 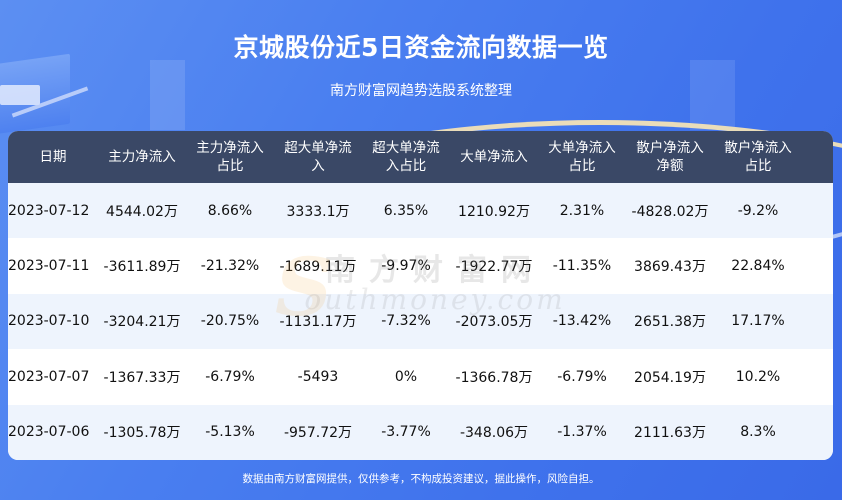 I want to click on cell-large-net-inflow: 1210.92万, so click(x=494, y=211).